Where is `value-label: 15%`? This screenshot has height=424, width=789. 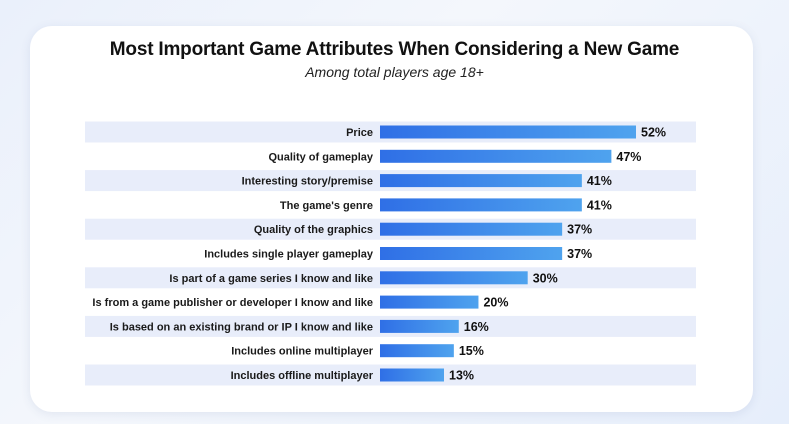 value-label: 15% is located at coordinates (471, 351).